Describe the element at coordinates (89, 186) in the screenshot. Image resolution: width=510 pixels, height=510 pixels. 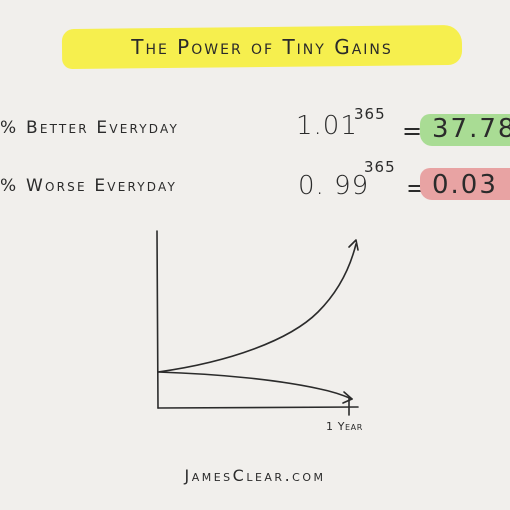
I see `worse-row-label: % Worse Everyday` at that location.